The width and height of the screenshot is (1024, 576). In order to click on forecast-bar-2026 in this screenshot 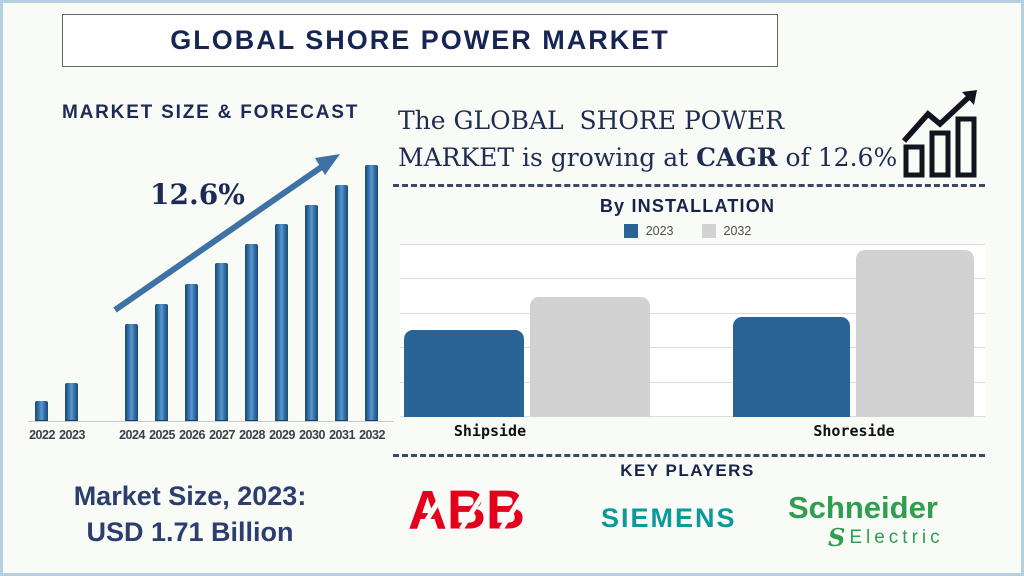, I will do `click(191, 352)`.